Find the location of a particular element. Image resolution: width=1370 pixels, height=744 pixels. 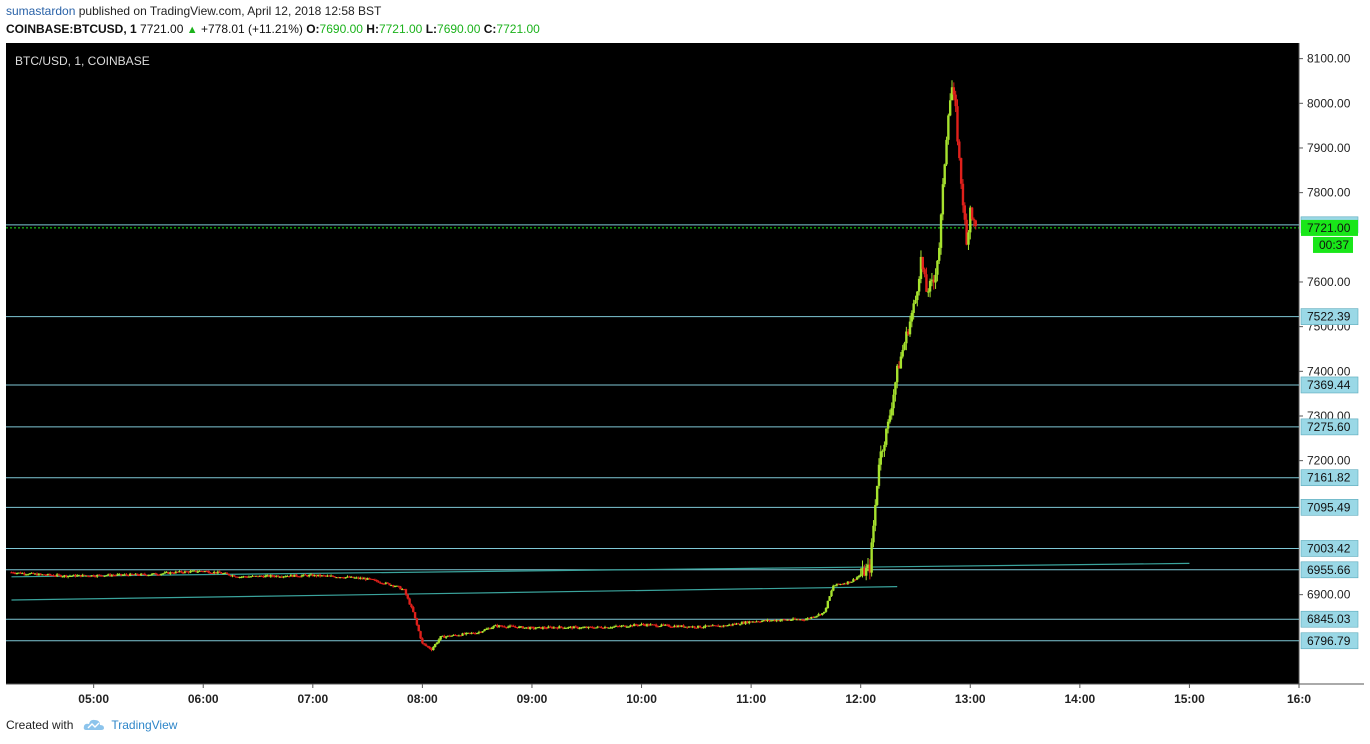

y-tick-label: 7200.00 is located at coordinates (1329, 461).